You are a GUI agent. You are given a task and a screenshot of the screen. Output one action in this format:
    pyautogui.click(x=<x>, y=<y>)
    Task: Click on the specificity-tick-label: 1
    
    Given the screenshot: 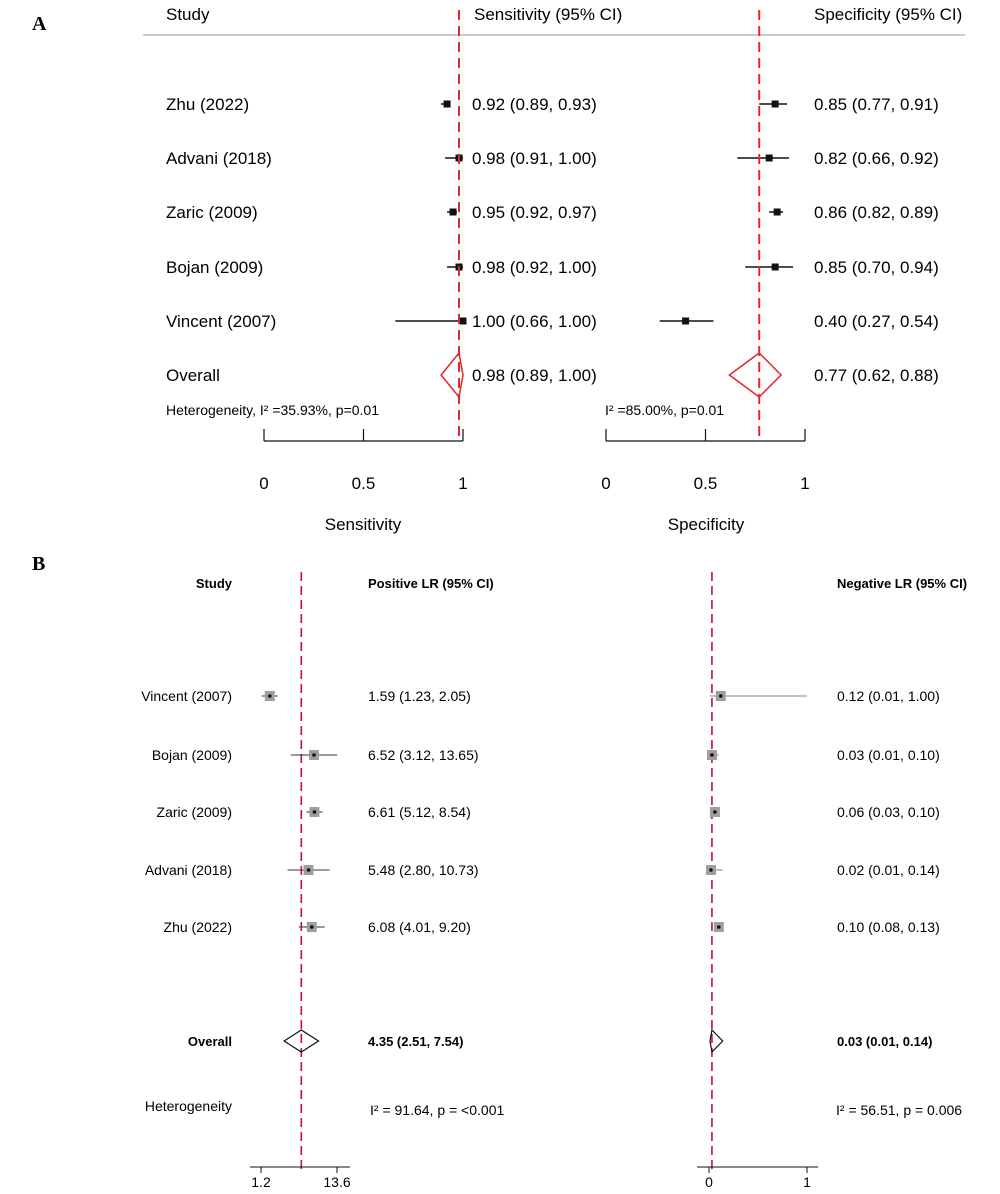 What is the action you would take?
    pyautogui.click(x=804, y=483)
    